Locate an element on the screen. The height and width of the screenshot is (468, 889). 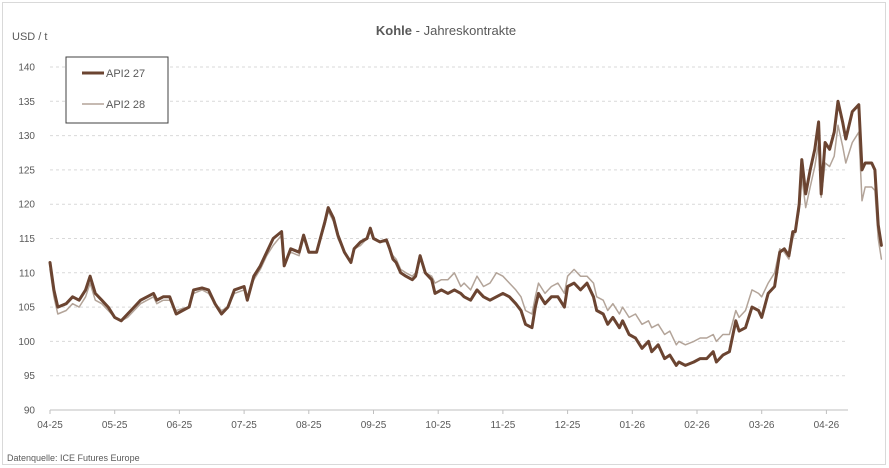
y-tick-label-115: 115 is located at coordinates (27, 239).